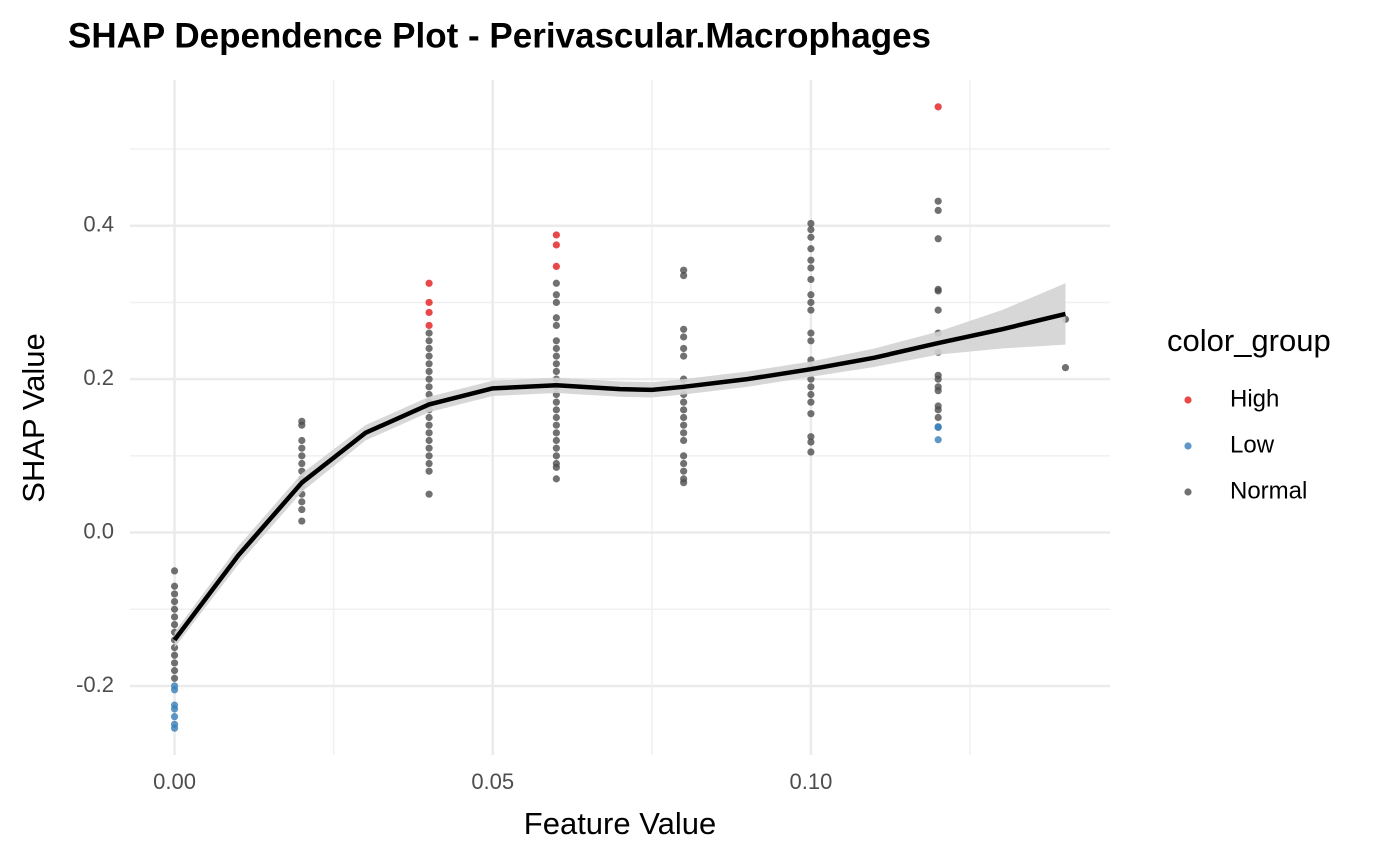 This screenshot has width=1400, height=865. I want to click on x-tick-label: 0.05, so click(492, 781).